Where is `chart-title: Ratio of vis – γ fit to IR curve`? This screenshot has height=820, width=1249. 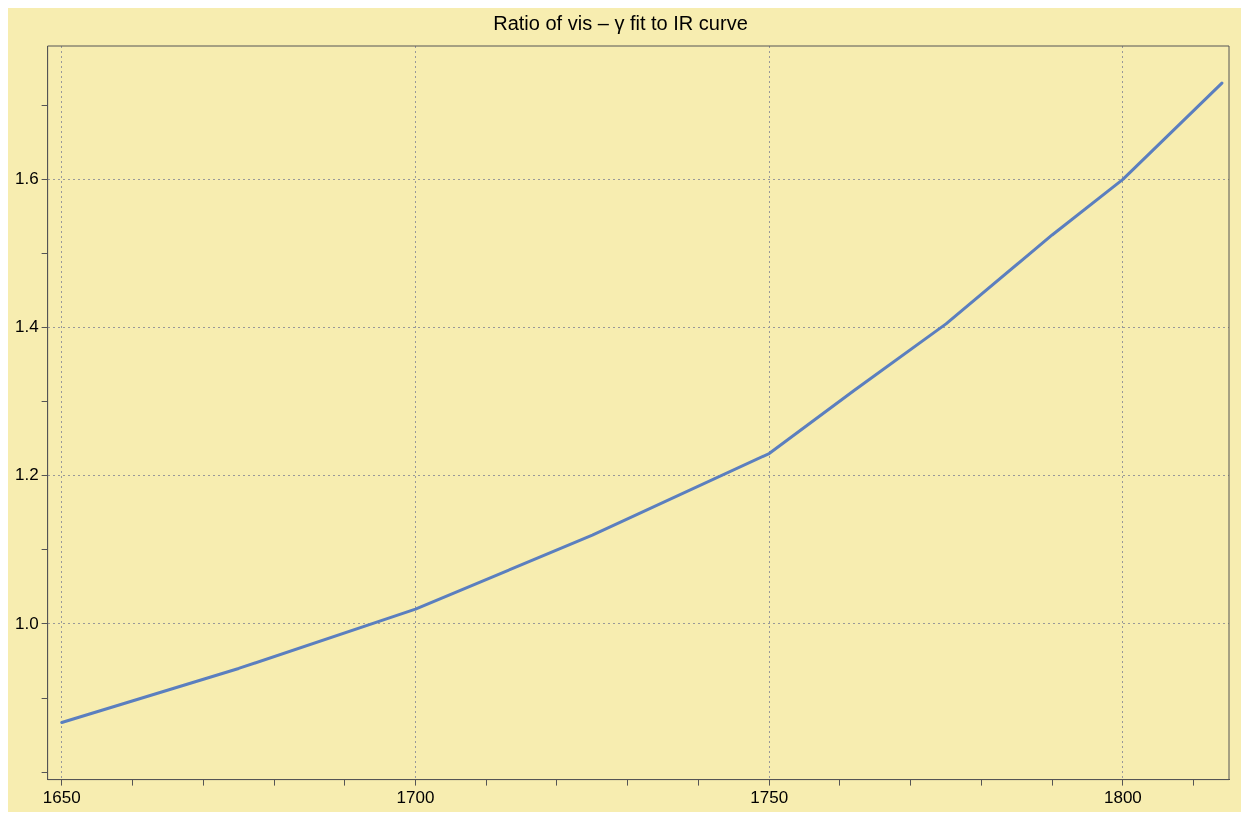 chart-title: Ratio of vis – γ fit to IR curve is located at coordinates (620, 22).